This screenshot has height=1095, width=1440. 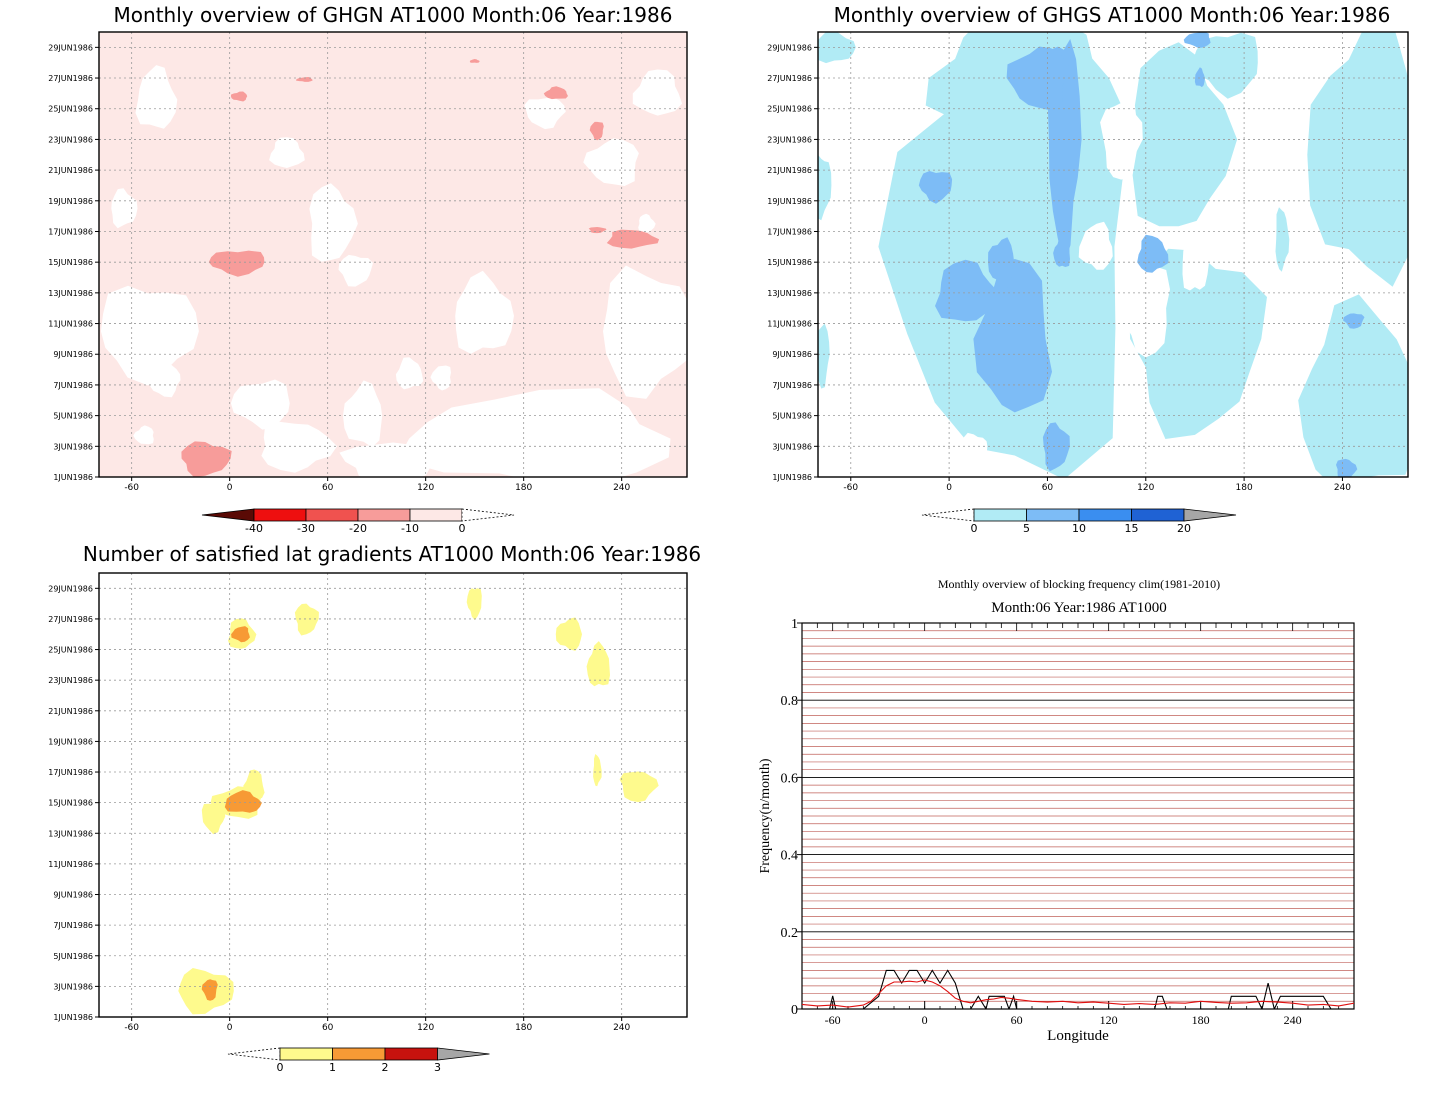 I want to click on lat-y-tick-label: 21JUN1986, so click(x=70, y=711).